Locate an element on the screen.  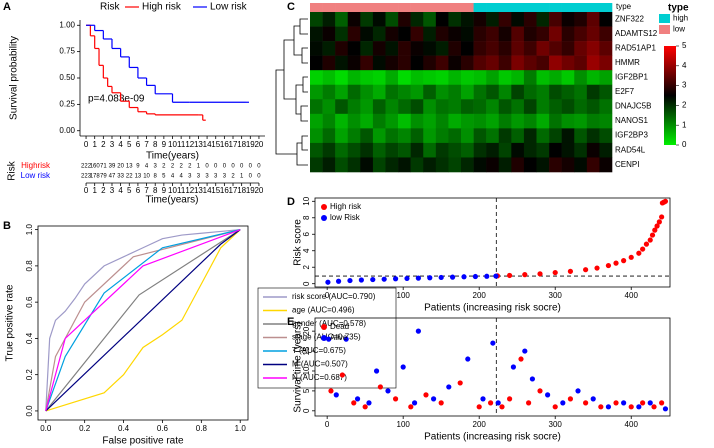
table-count: 2 is located at coordinates (164, 167).